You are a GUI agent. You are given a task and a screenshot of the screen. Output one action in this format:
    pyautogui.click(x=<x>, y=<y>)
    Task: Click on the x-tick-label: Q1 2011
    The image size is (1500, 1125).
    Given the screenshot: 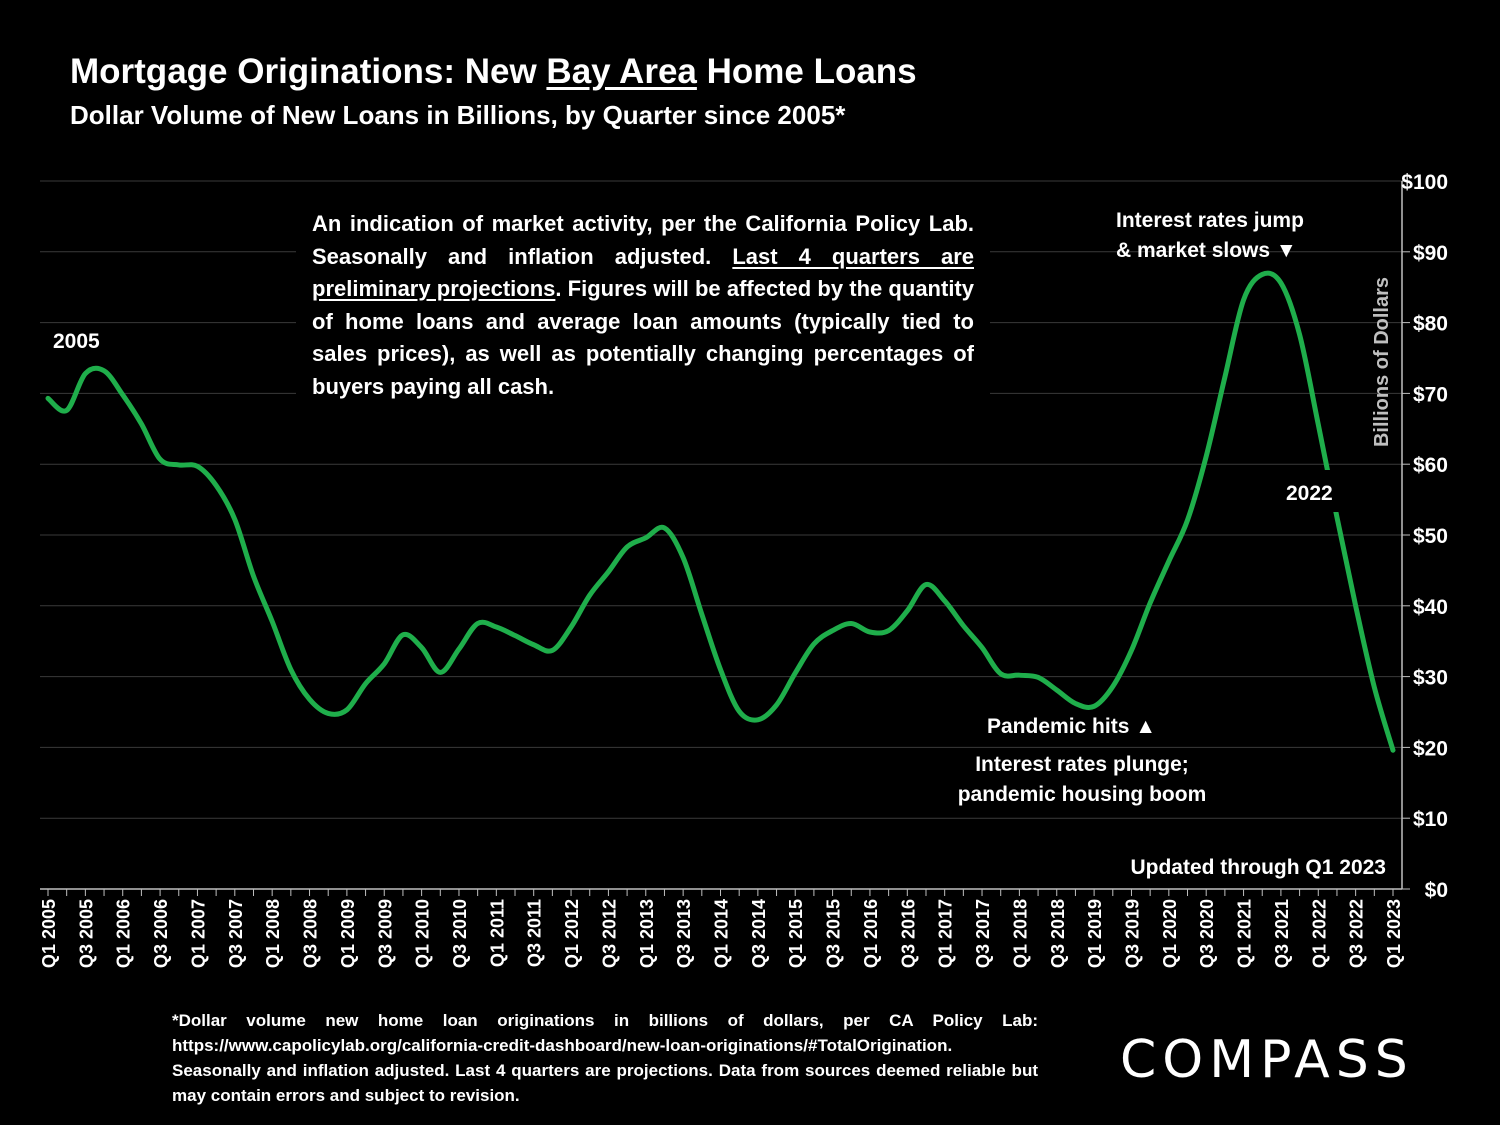 What is the action you would take?
    pyautogui.click(x=497, y=933)
    